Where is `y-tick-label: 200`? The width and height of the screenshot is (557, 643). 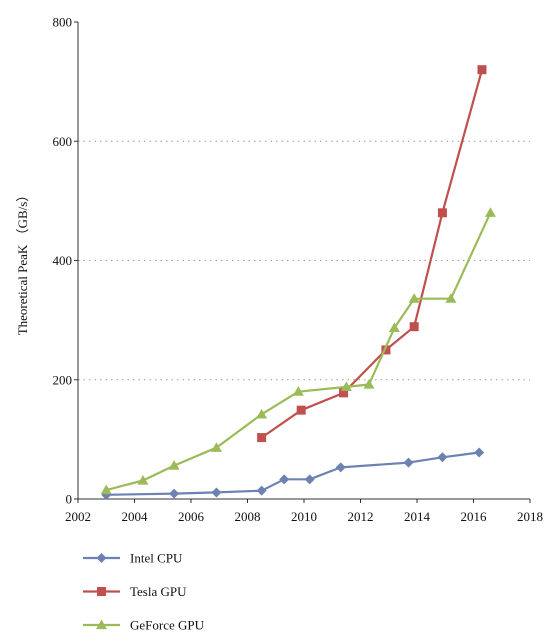 y-tick-label: 200 is located at coordinates (63, 379).